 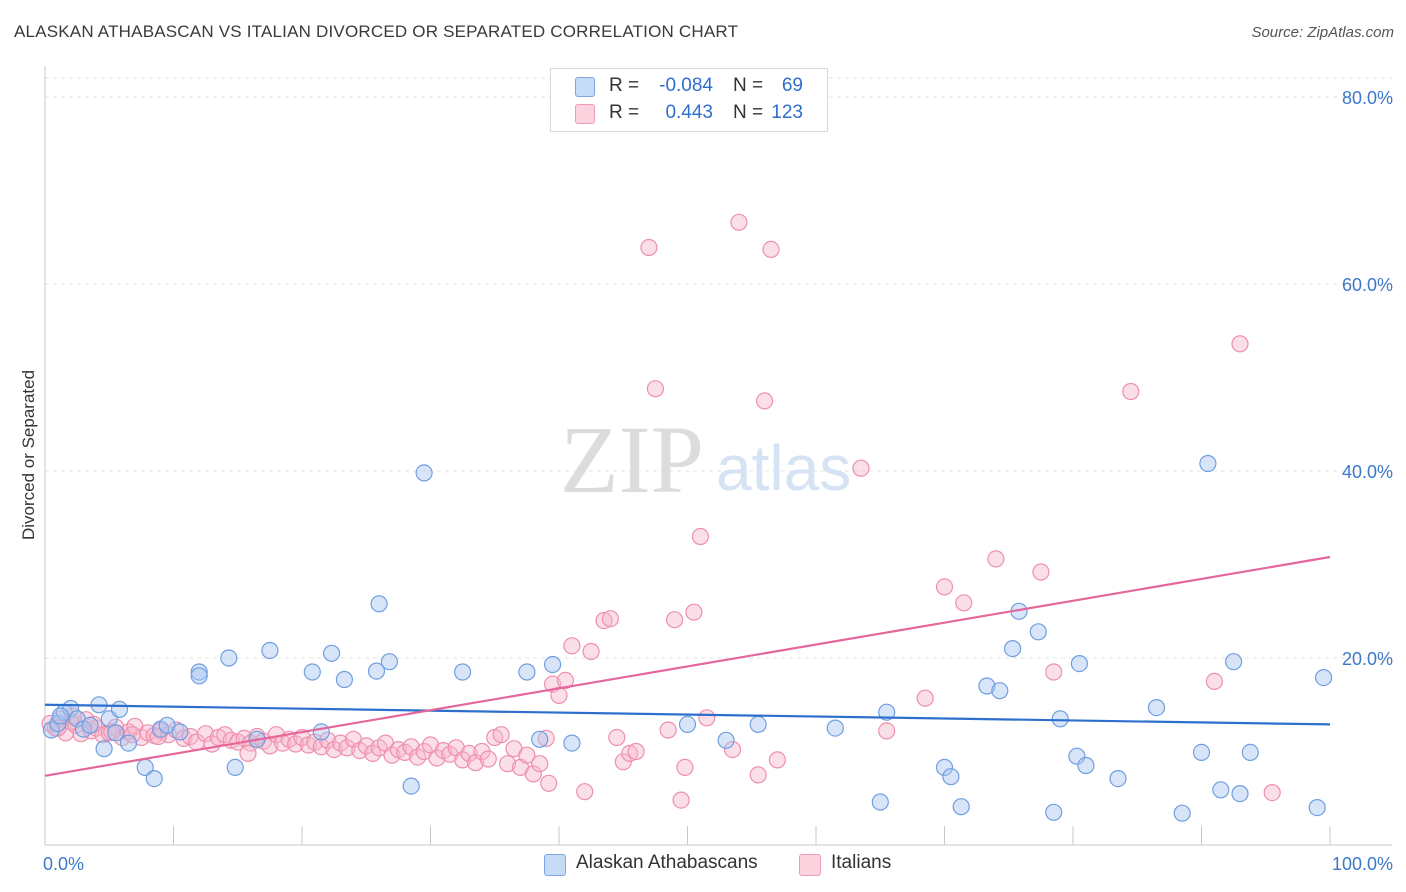 I want to click on legend-row-athabascan: R = -0.084 N = 69, so click(x=689, y=87).